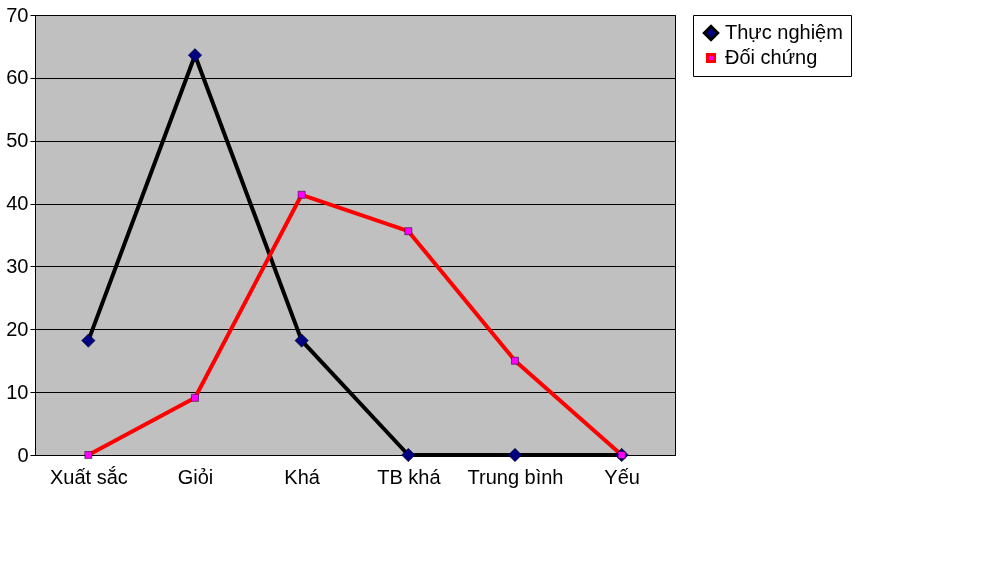  What do you see at coordinates (88, 476) in the screenshot?
I see `x-tick-label: Xuất sắc` at bounding box center [88, 476].